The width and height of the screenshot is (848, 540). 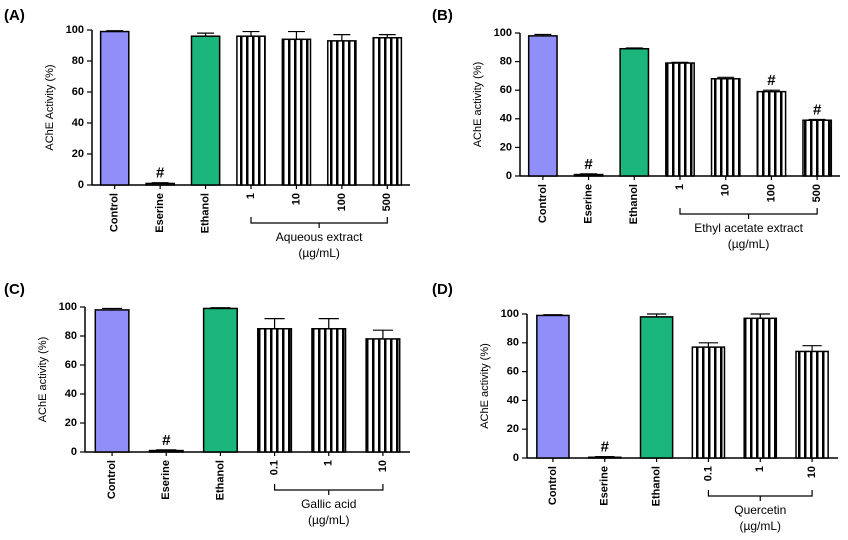 I want to click on panel-label: (C), so click(x=14, y=289).